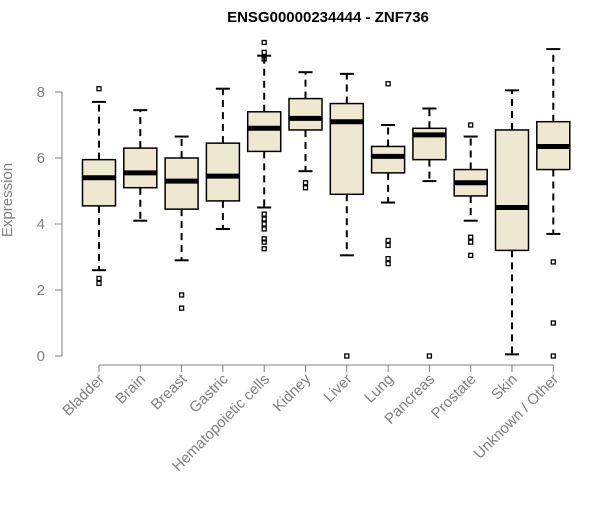 This screenshot has width=600, height=505. I want to click on box-kidney, so click(305, 131).